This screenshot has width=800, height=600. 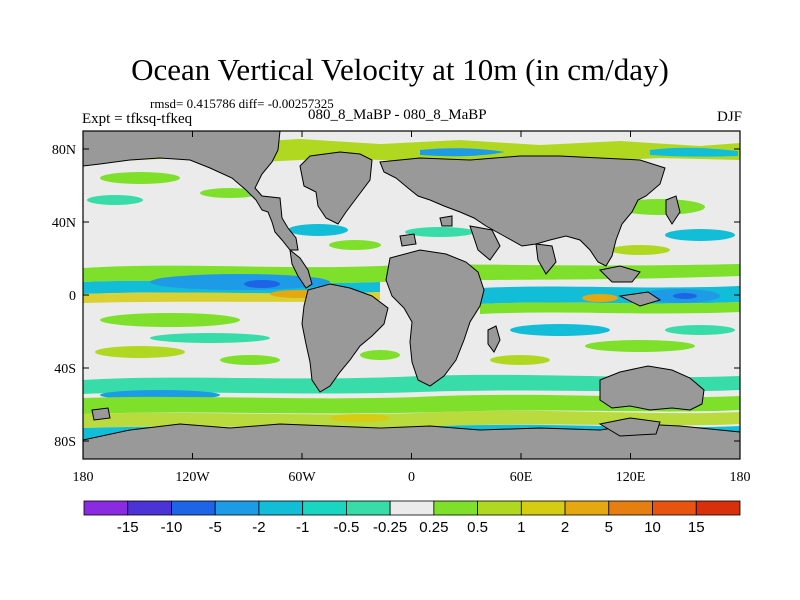 I want to click on colorbar-label: 15, so click(x=696, y=527).